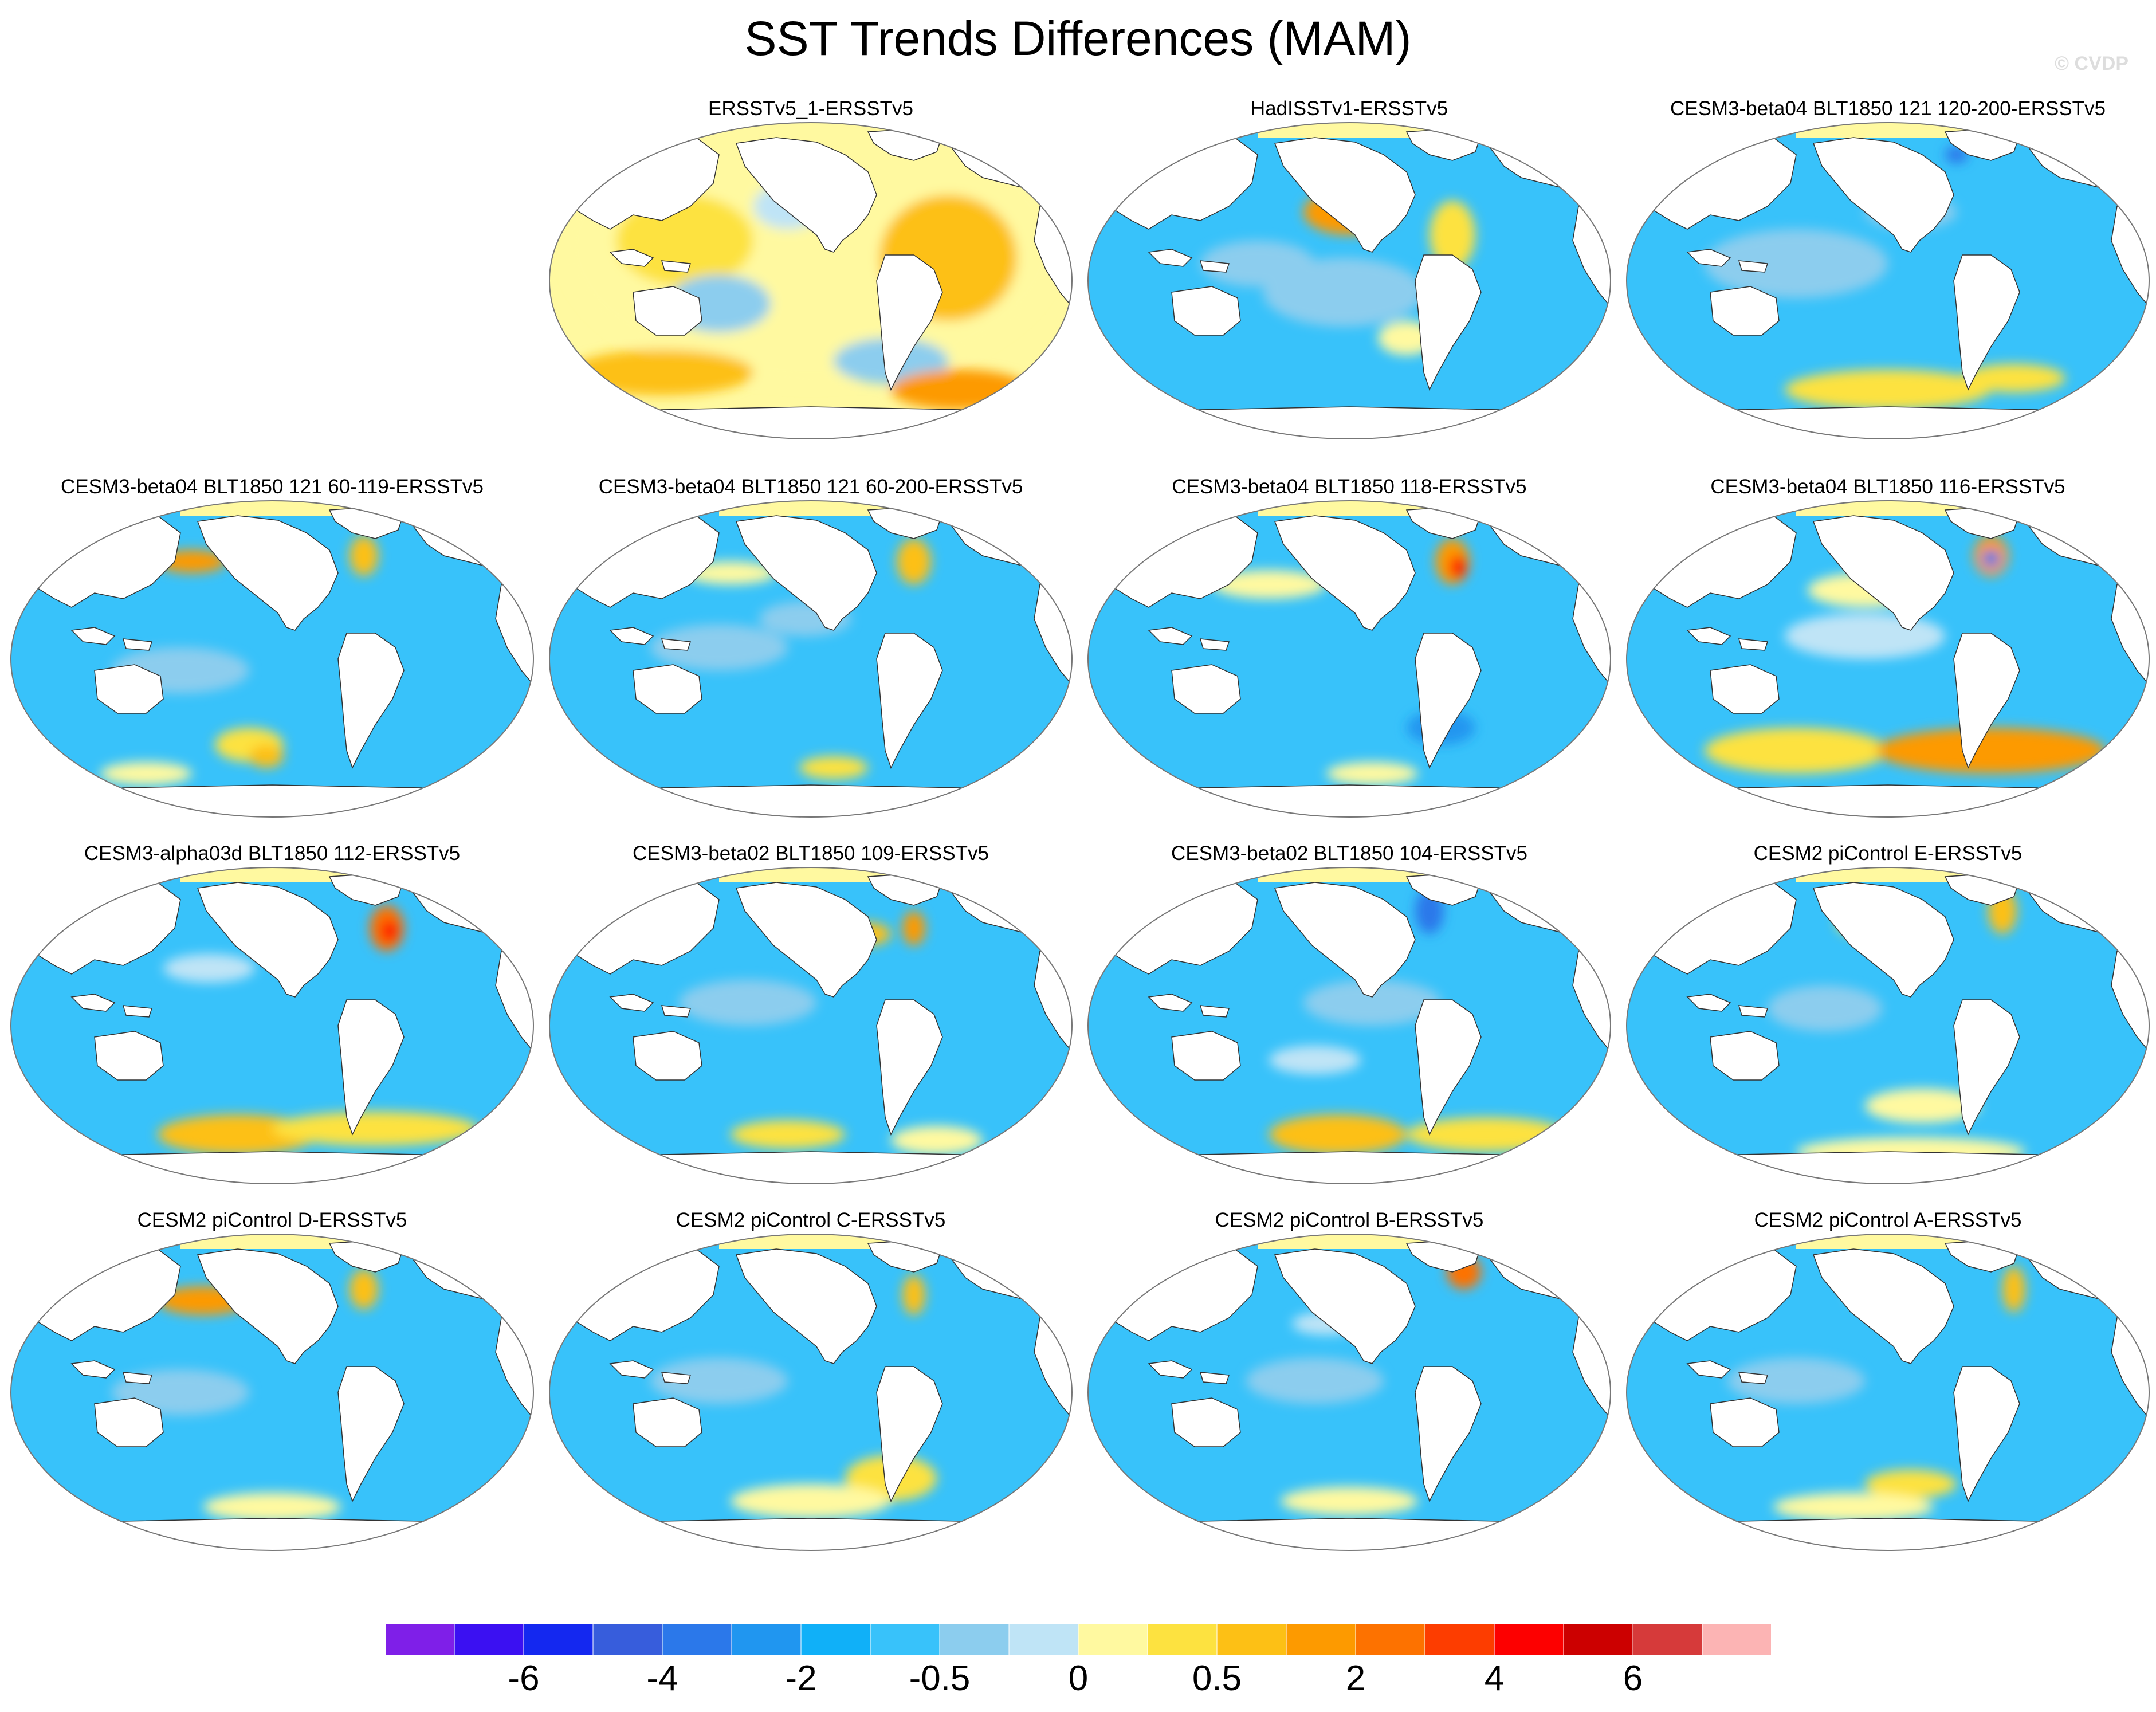 The height and width of the screenshot is (1712, 2156). Describe the element at coordinates (1888, 108) in the screenshot. I see `panel-title: CESM3-beta04 BLT1850 121 120-200-ERSSTv5` at that location.